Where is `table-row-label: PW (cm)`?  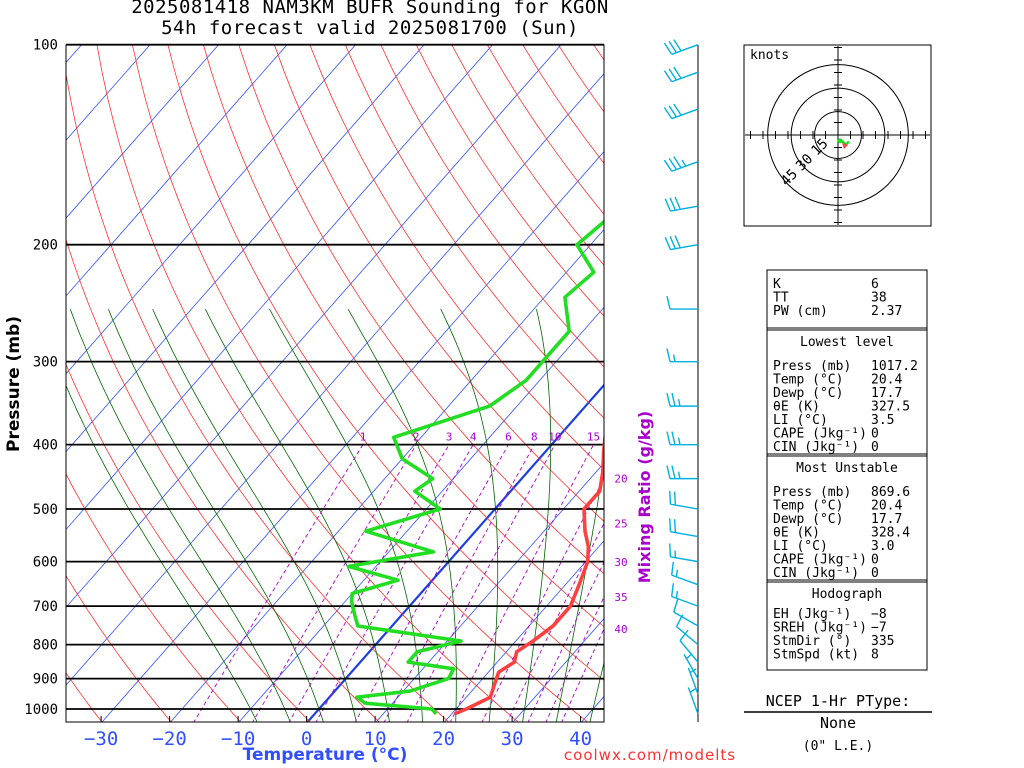 table-row-label: PW (cm) is located at coordinates (800, 311).